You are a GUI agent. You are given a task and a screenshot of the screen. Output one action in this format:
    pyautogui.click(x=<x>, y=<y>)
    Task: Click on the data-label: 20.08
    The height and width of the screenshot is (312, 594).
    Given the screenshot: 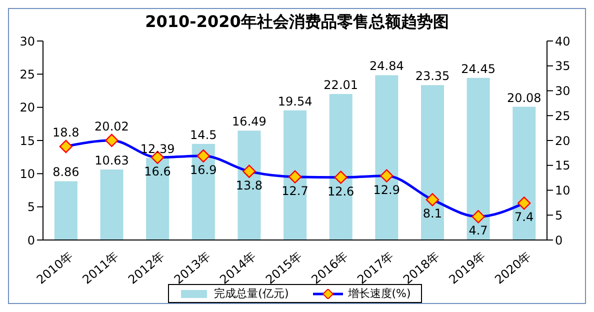 What is the action you would take?
    pyautogui.click(x=524, y=97)
    